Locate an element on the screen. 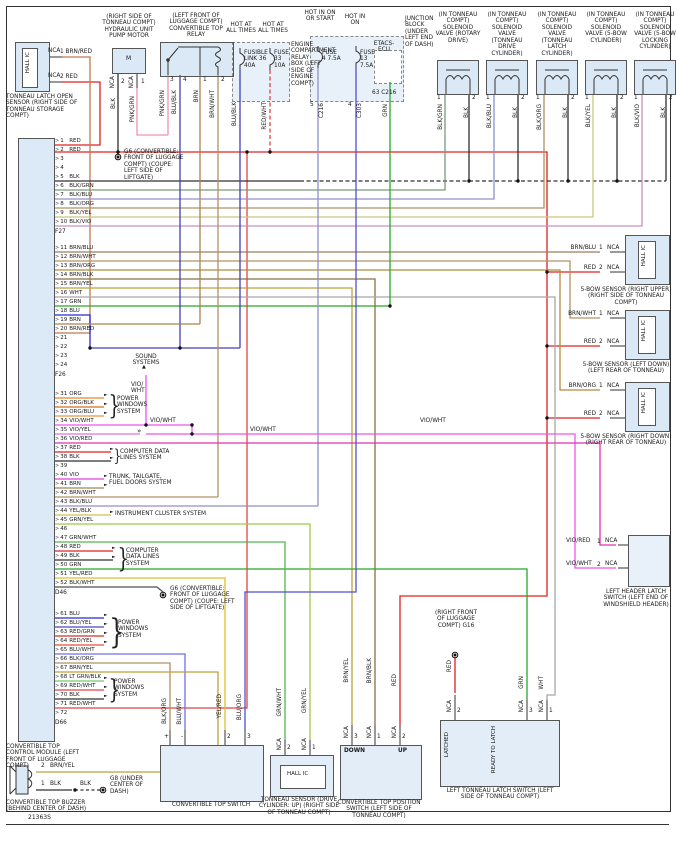  wire-label: GRN is located at coordinates (522, 682).